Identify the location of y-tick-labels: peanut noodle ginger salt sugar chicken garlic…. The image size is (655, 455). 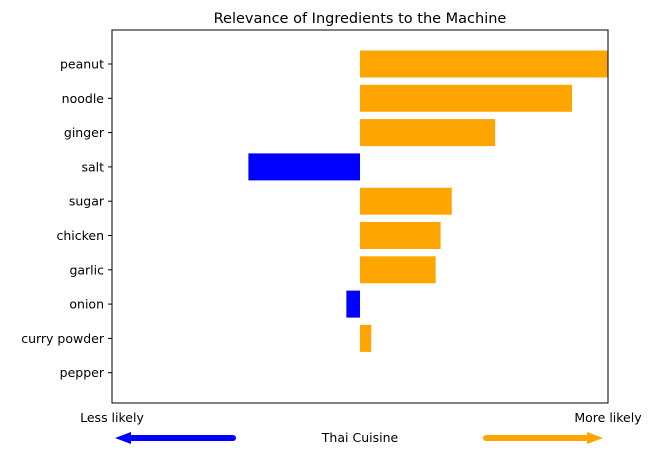
(63, 219).